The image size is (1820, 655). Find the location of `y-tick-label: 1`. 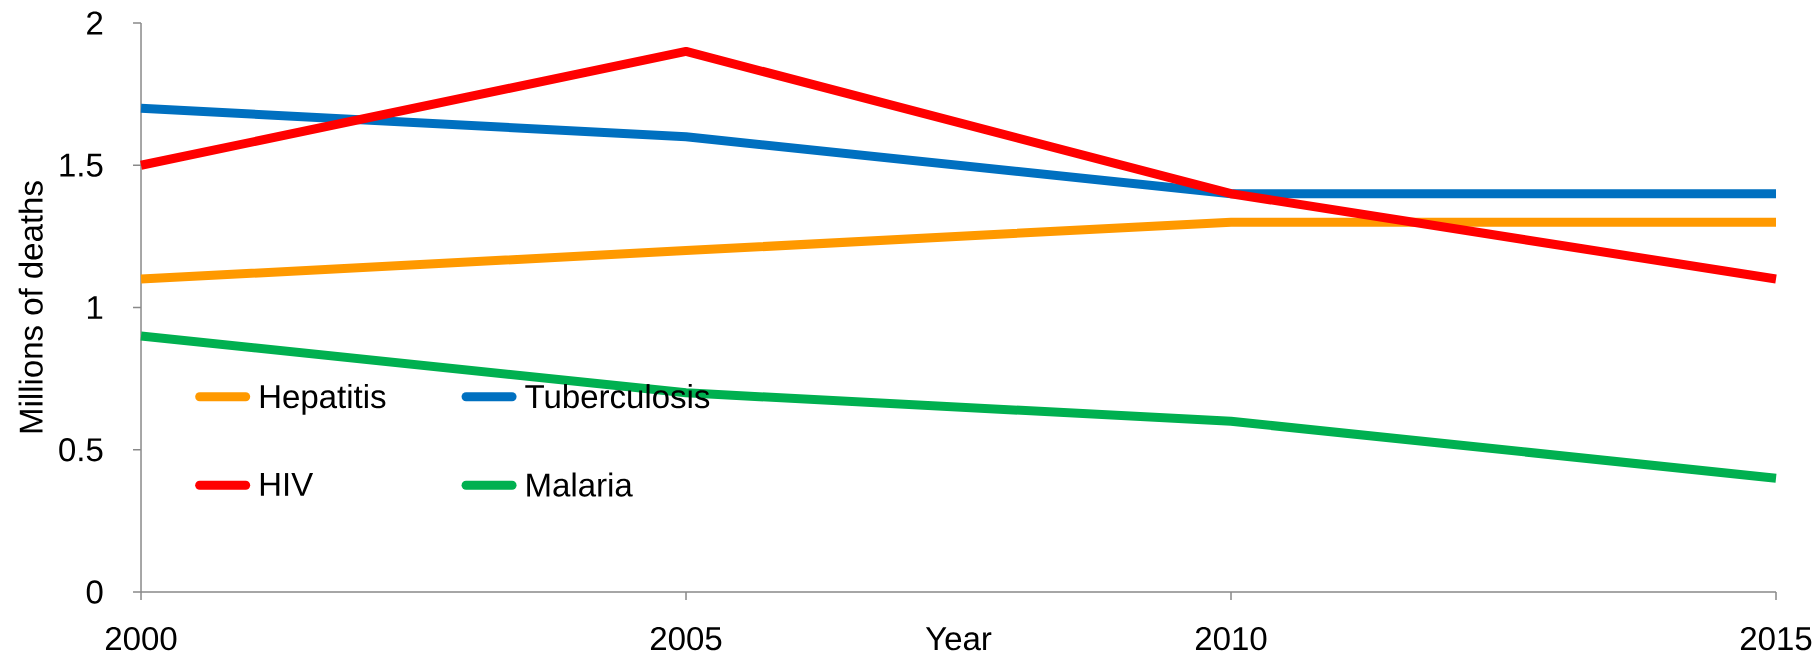

y-tick-label: 1 is located at coordinates (95, 307).